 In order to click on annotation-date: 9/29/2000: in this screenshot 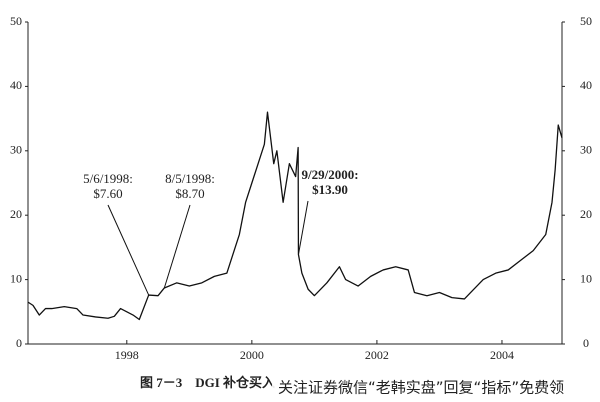, I will do `click(329, 174)`.